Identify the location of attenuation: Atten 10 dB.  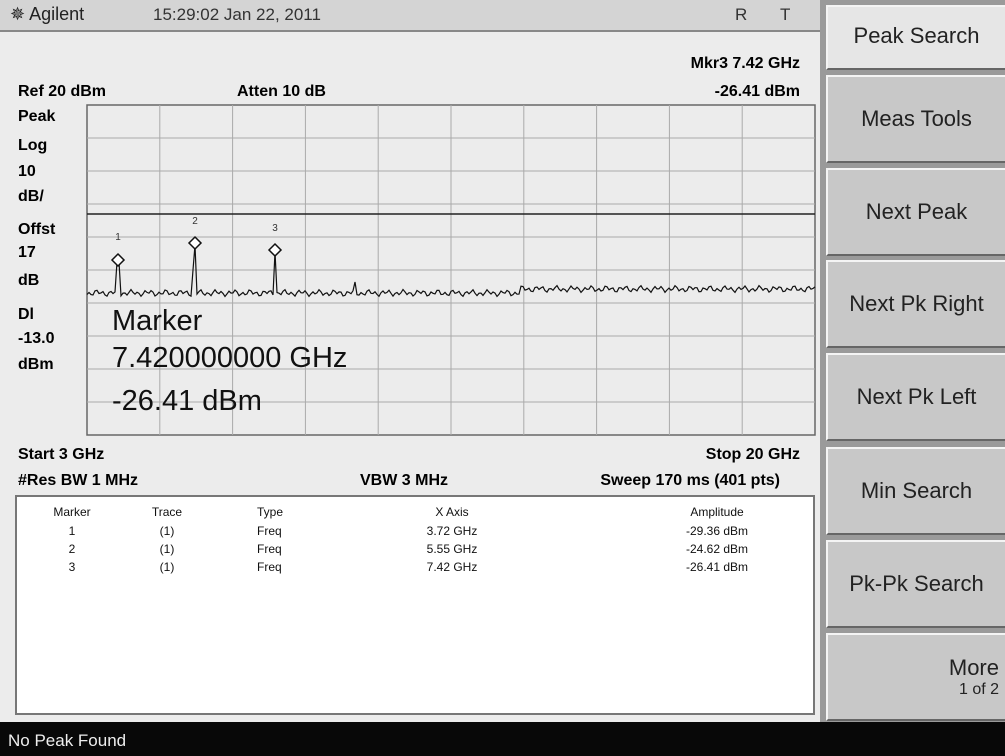
(281, 91).